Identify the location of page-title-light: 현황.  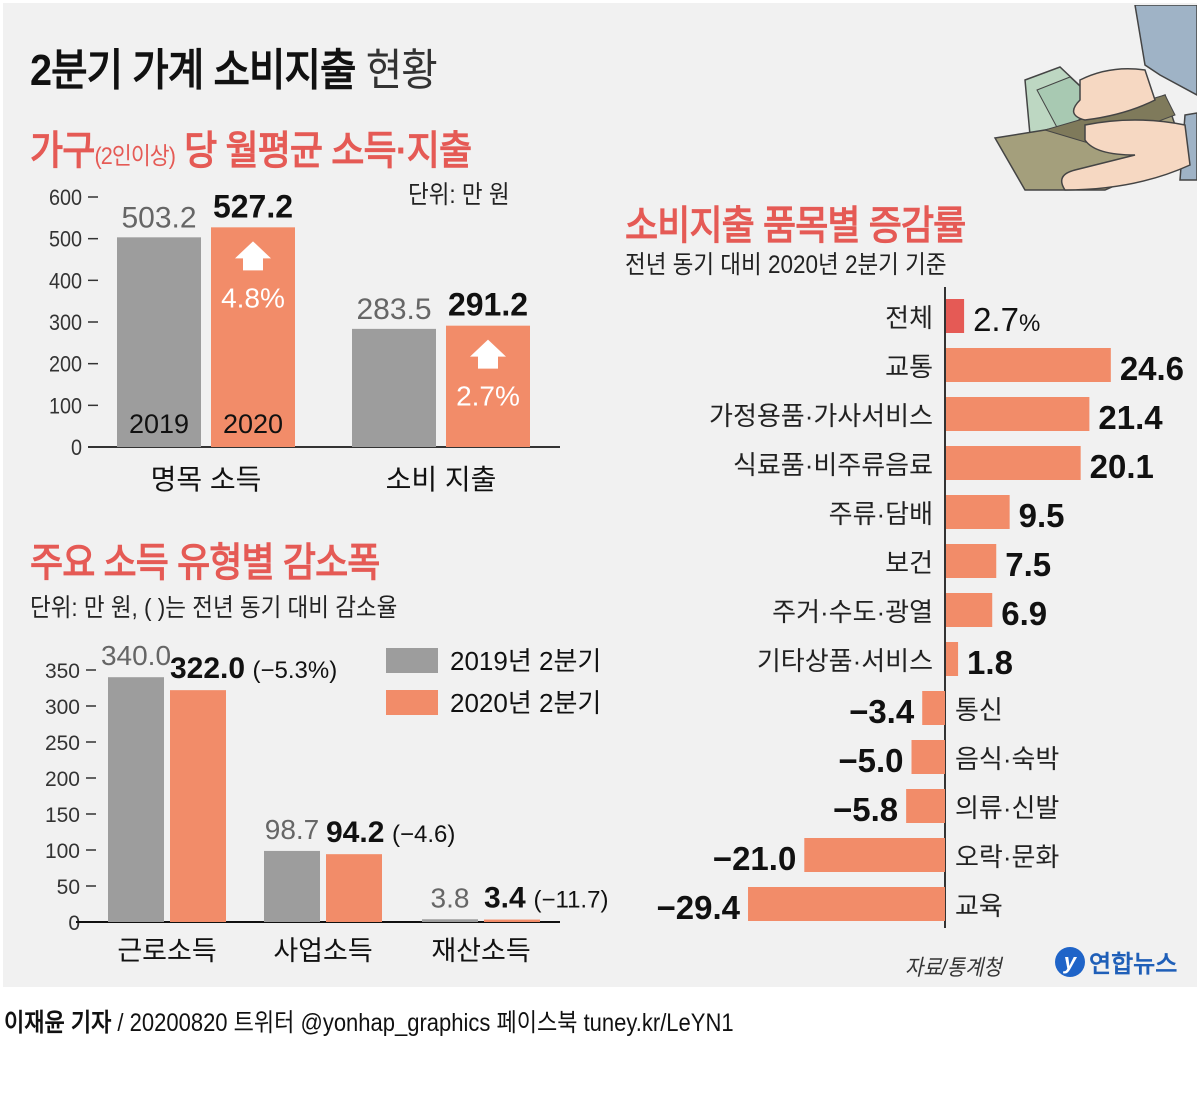
(401, 70).